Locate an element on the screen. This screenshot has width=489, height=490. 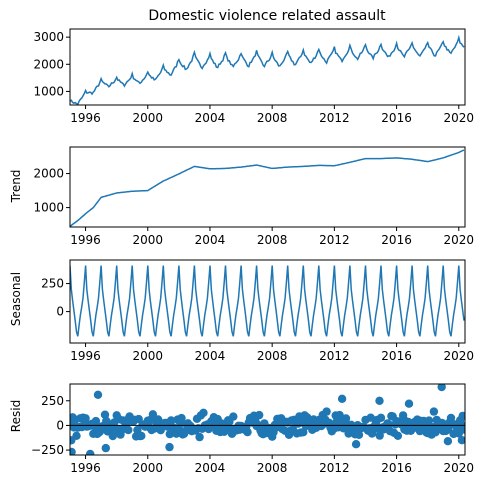
observed-series-line is located at coordinates (267, 69).